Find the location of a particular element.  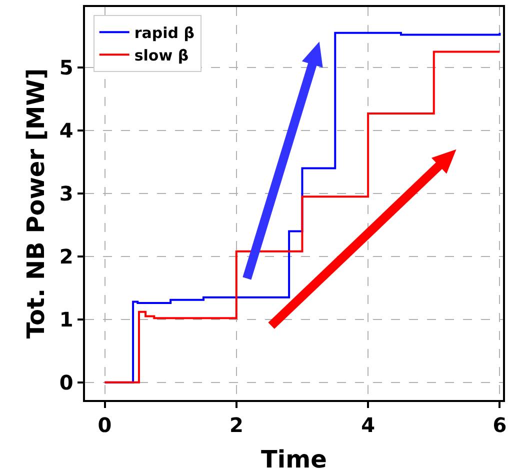

y-tick-label: 0 is located at coordinates (66, 382).